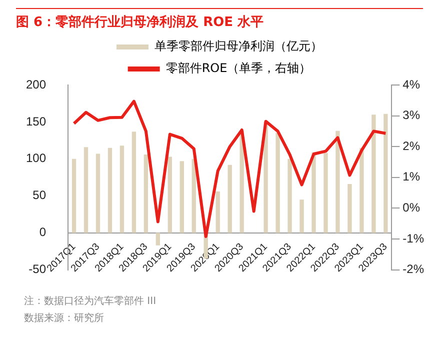 The image size is (439, 347). I want to click on y-tick-label: 150, so click(36, 121).